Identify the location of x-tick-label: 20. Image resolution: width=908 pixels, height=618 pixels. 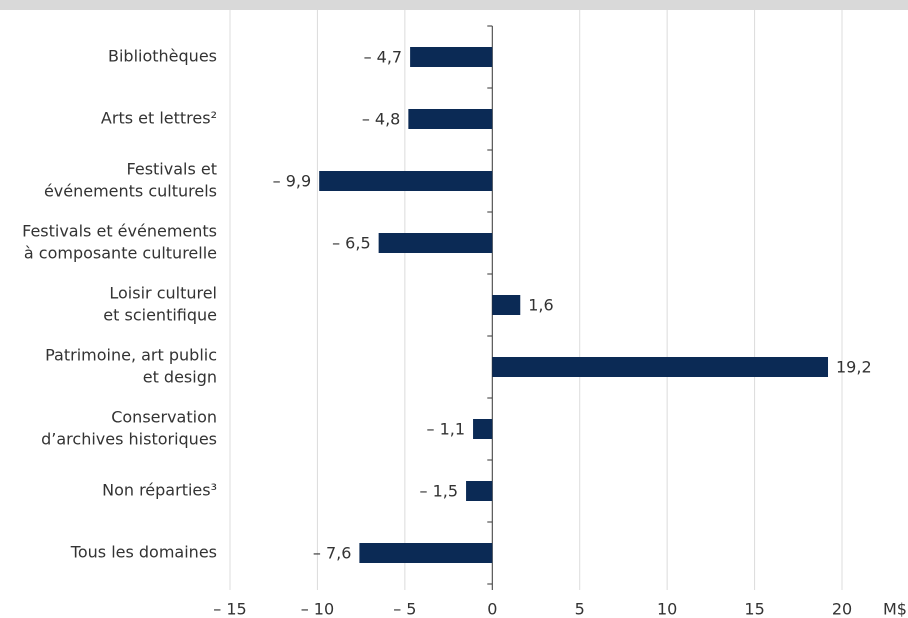
(842, 609).